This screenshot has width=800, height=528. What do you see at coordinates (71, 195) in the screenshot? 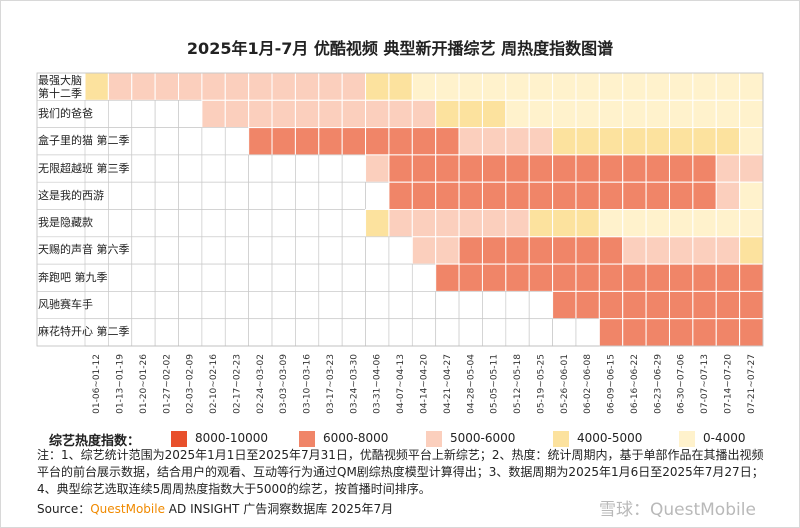
I see `row-label: 这是我的西游` at bounding box center [71, 195].